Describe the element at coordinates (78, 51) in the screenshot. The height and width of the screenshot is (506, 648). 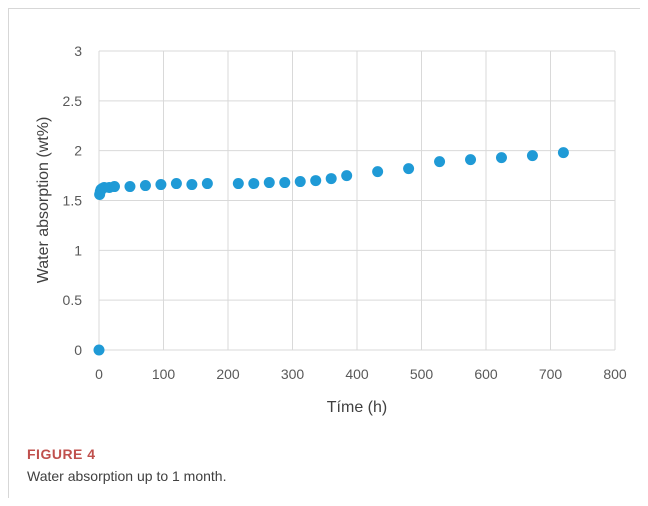
I see `y-tick-label: 3` at that location.